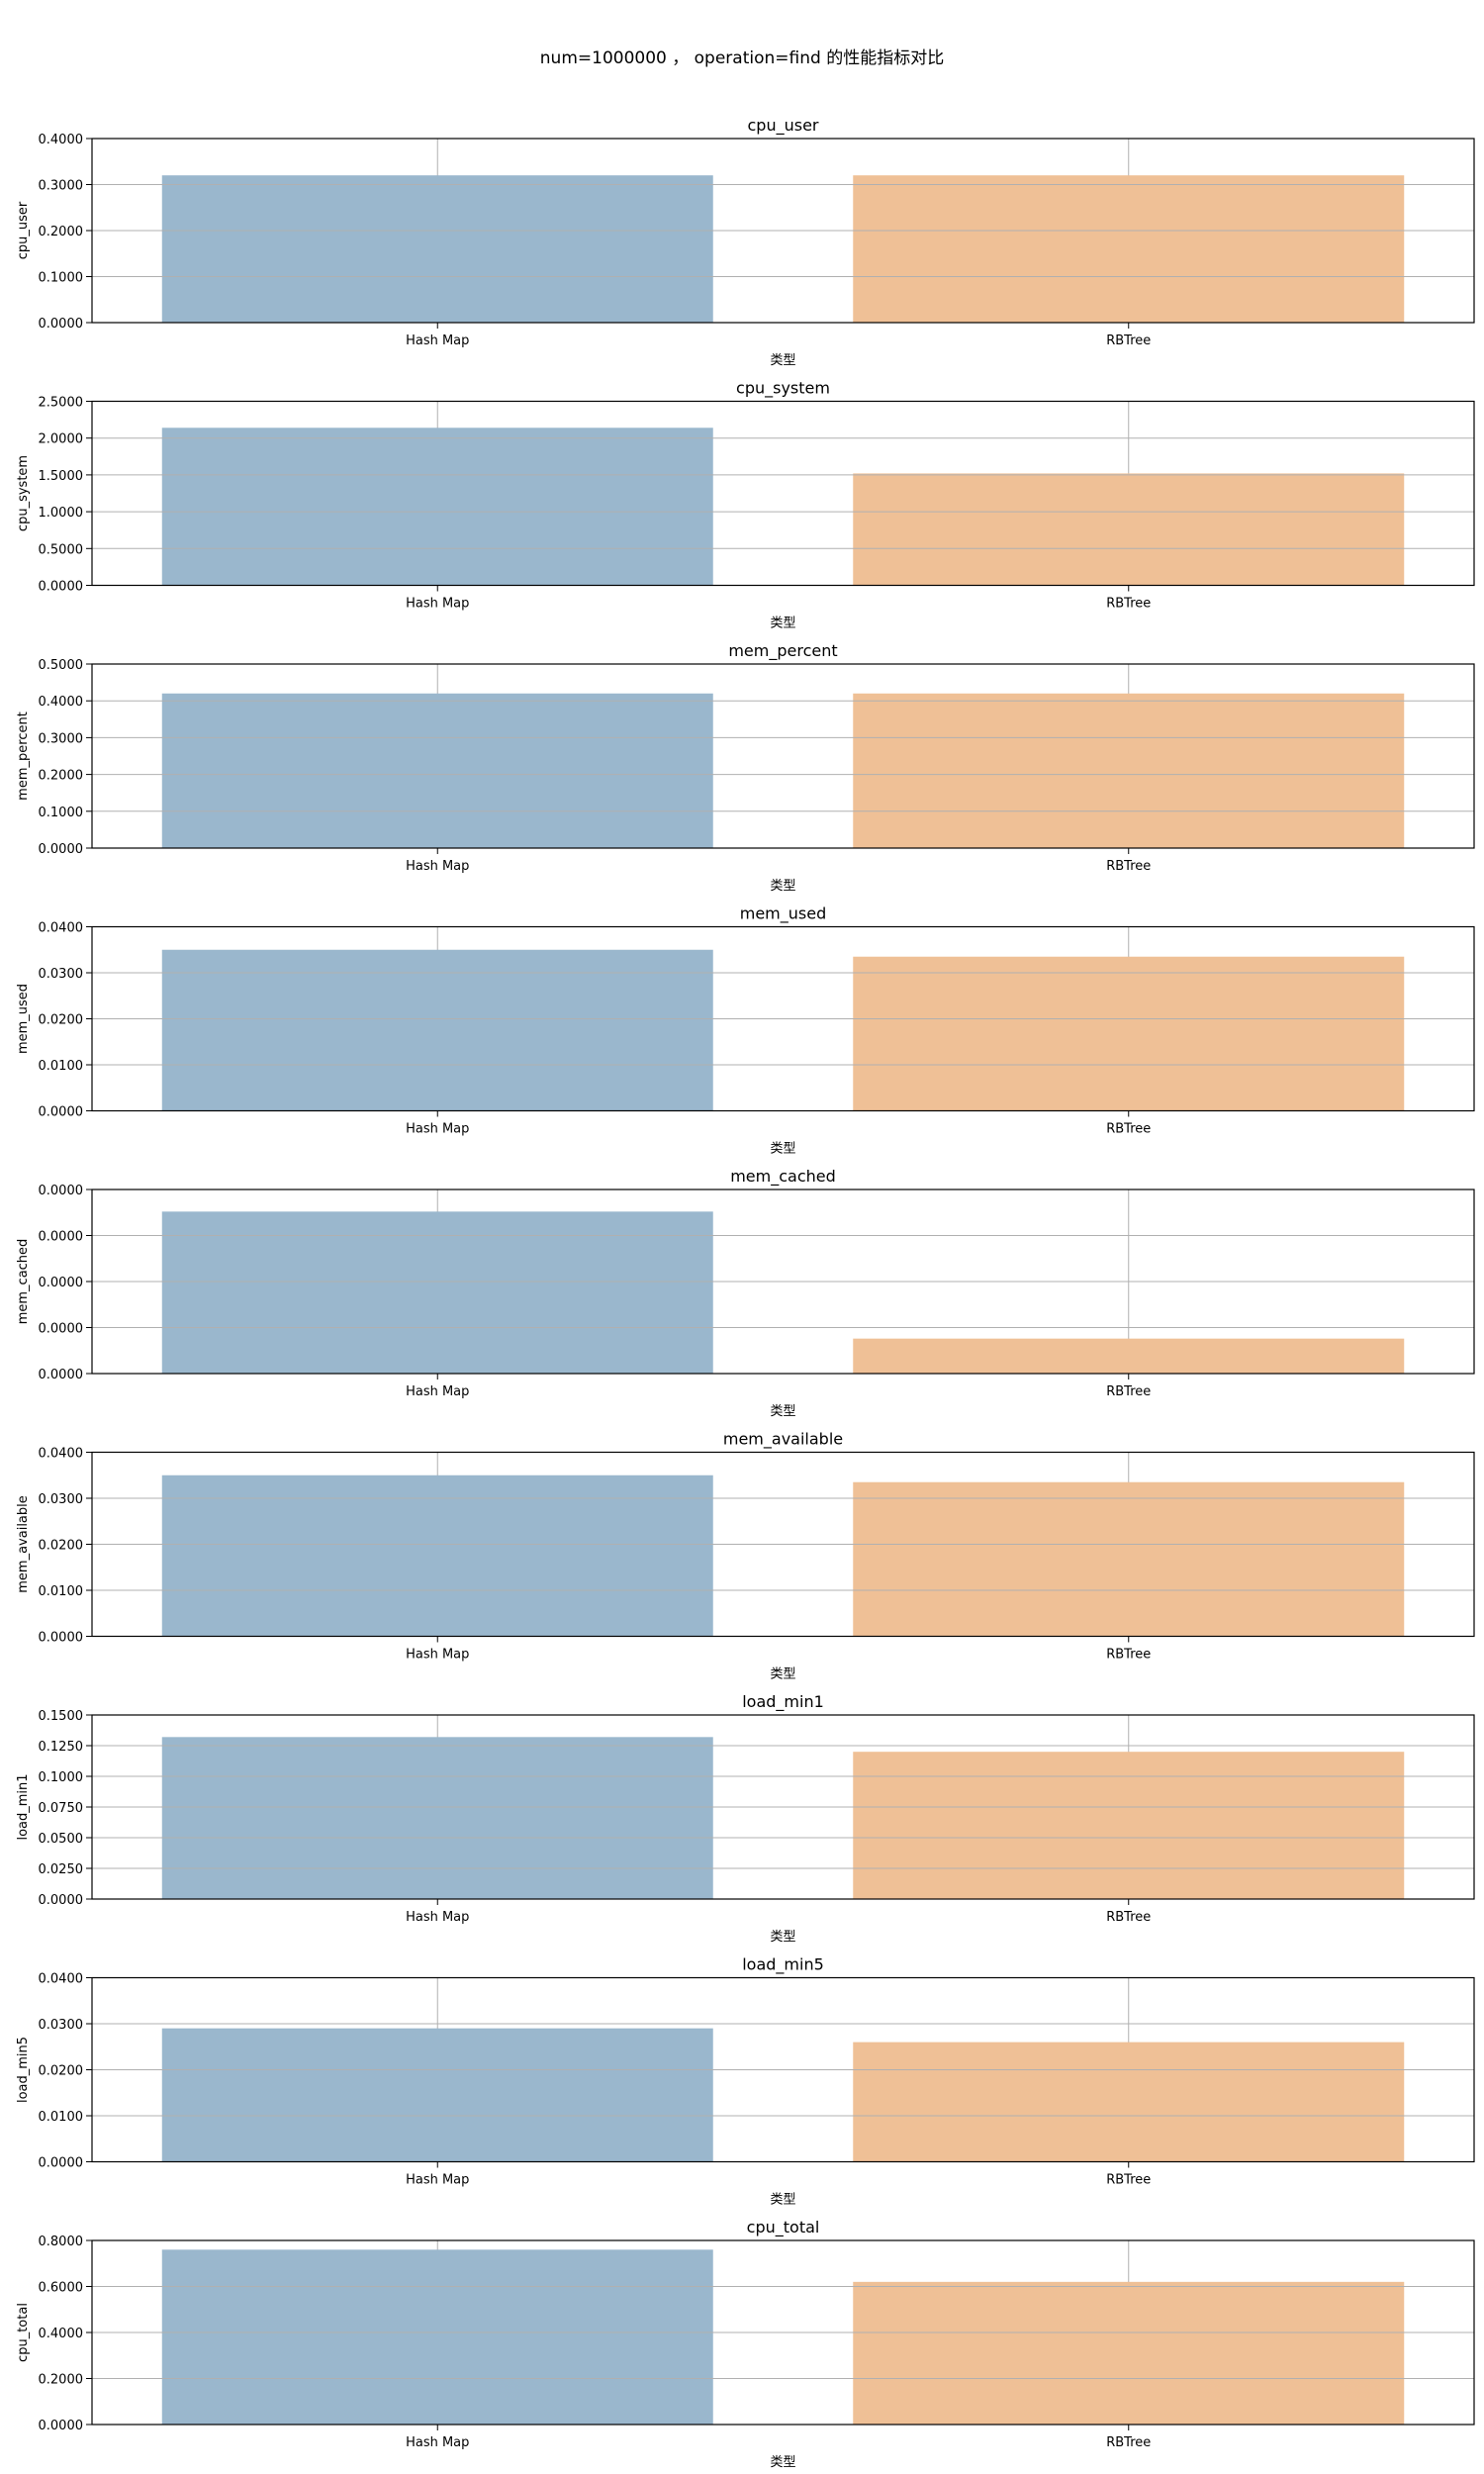 The width and height of the screenshot is (1484, 2474). I want to click on chart-mem-percent-bar-hash-map, so click(437, 770).